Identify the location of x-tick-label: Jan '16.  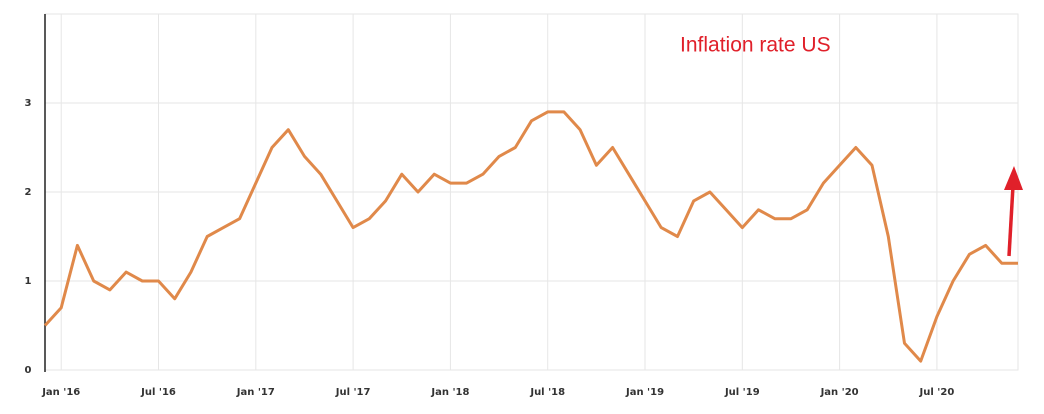
(60, 392).